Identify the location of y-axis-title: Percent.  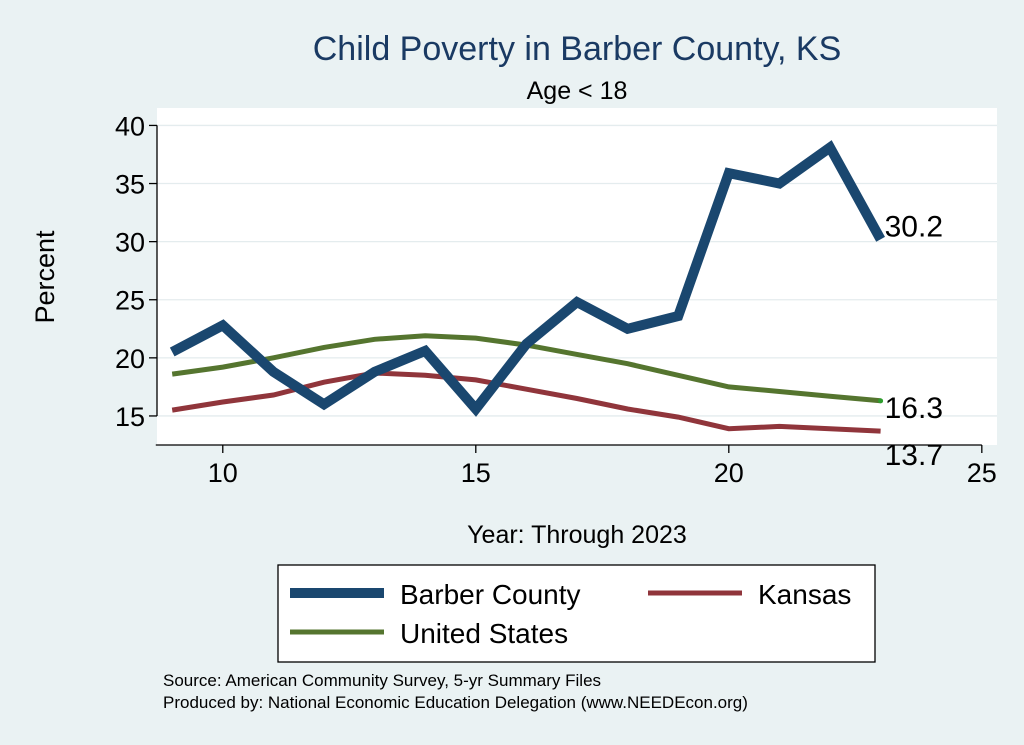
(45, 277).